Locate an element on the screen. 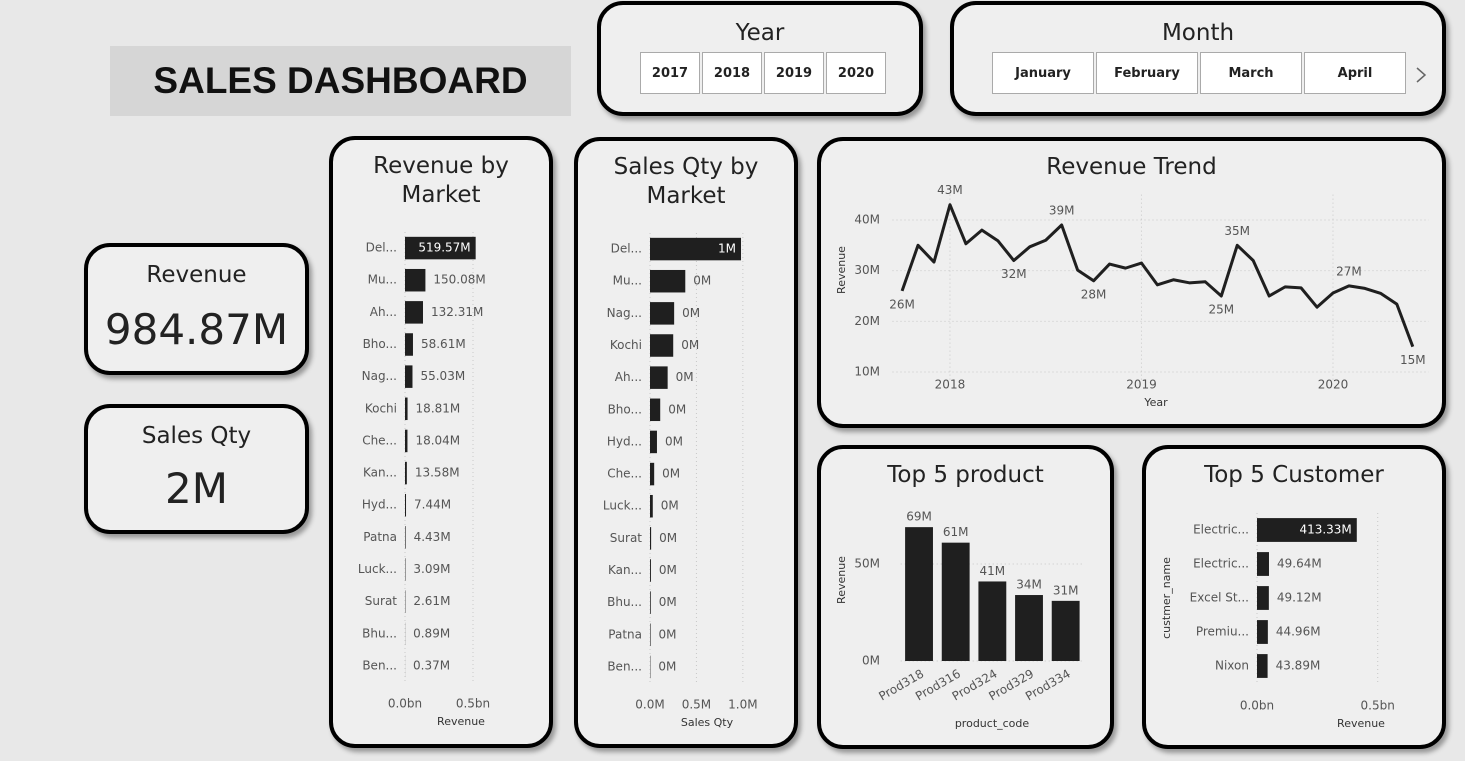 Image resolution: width=1465 pixels, height=761 pixels. data-label: 55.03M is located at coordinates (442, 376).